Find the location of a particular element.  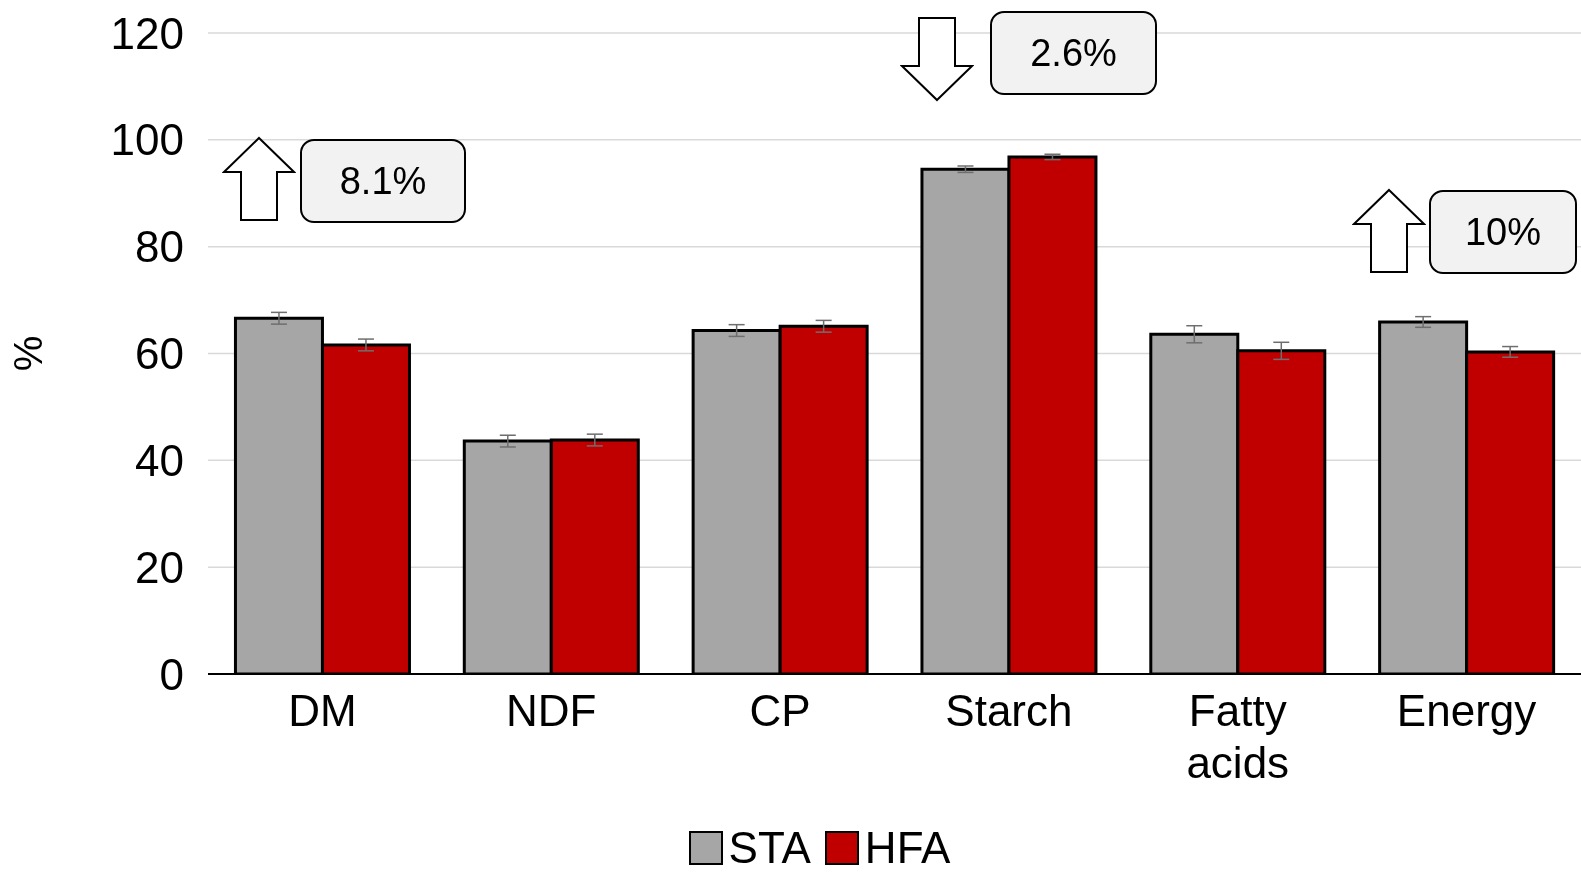

x-tick-label: CP is located at coordinates (780, 710).